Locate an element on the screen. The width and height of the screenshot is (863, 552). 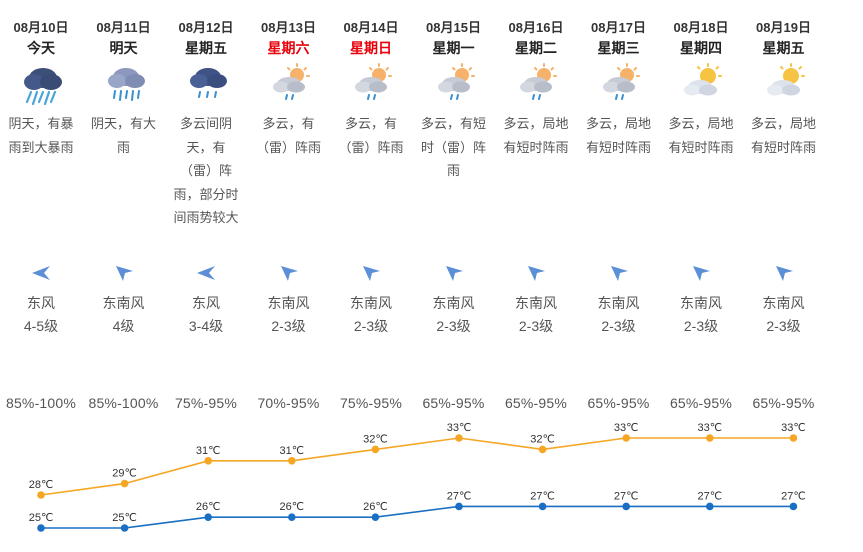
weather-description: 多云间阴天，有（雷）阵雨，部分时间雨势较大 is located at coordinates (206, 170).